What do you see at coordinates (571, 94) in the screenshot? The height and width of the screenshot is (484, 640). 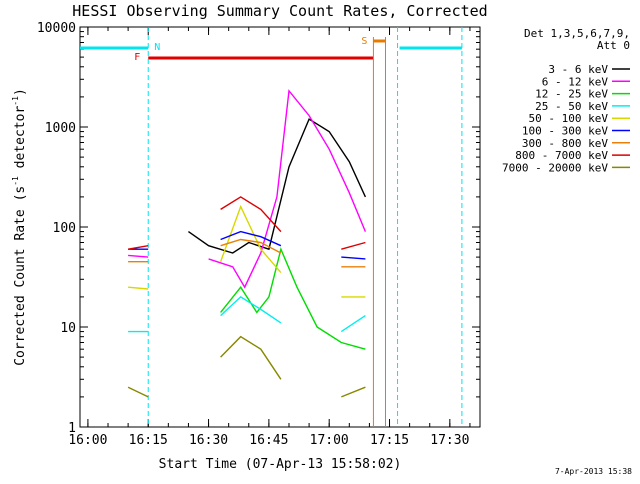 I see `legend-label: 12 - 25 keV` at bounding box center [571, 94].